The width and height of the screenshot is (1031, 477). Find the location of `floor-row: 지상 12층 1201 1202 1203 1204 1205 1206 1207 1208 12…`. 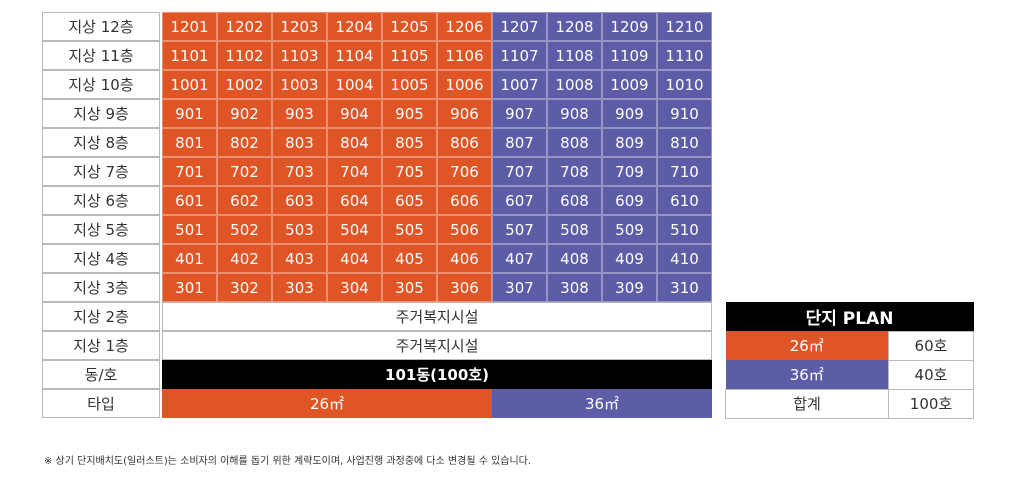

floor-row: 지상 12층 1201 1202 1203 1204 1205 1206 1207 1208 12… is located at coordinates (377, 26).